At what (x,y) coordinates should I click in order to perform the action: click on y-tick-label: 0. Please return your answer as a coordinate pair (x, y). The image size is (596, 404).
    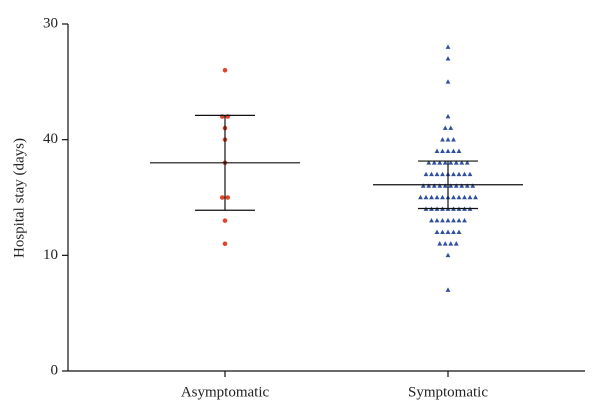
    Looking at the image, I should click on (55, 370).